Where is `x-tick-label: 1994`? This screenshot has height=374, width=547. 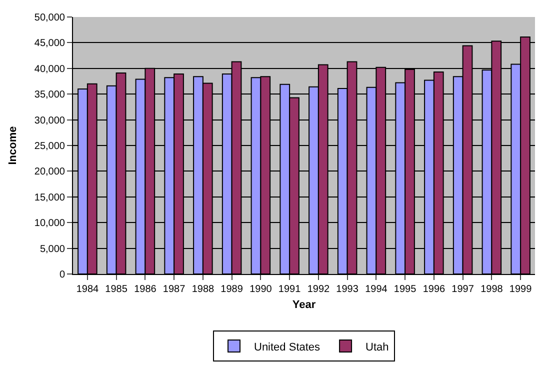 x-tick-label: 1994 is located at coordinates (376, 289).